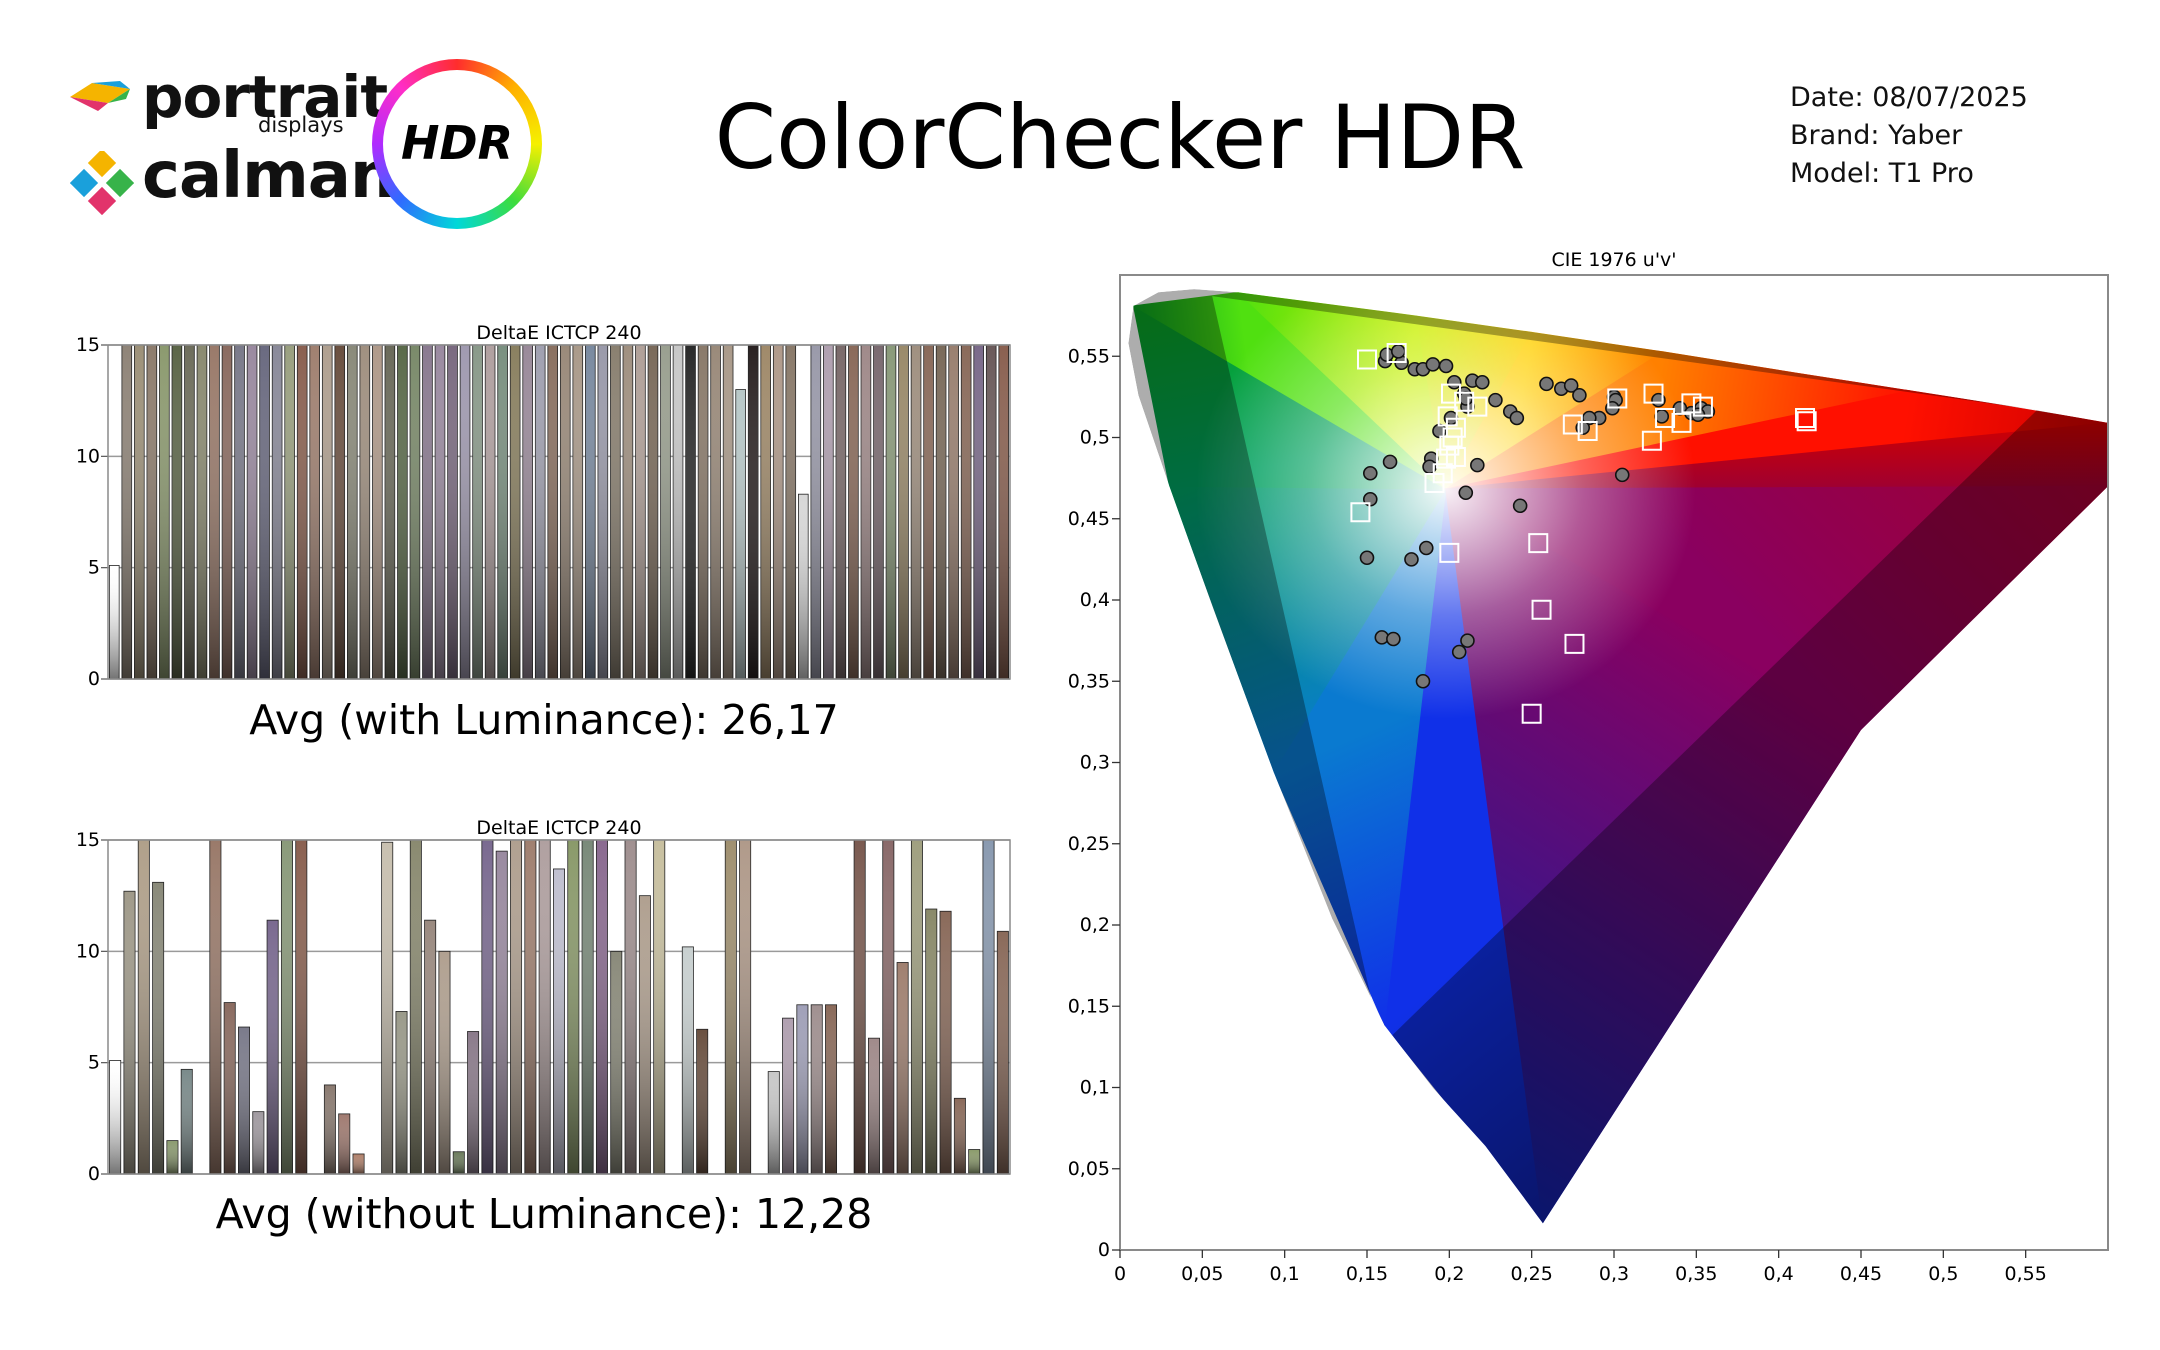  What do you see at coordinates (1095, 1088) in the screenshot?
I see `cie-ytick-label: 0,1` at bounding box center [1095, 1088].